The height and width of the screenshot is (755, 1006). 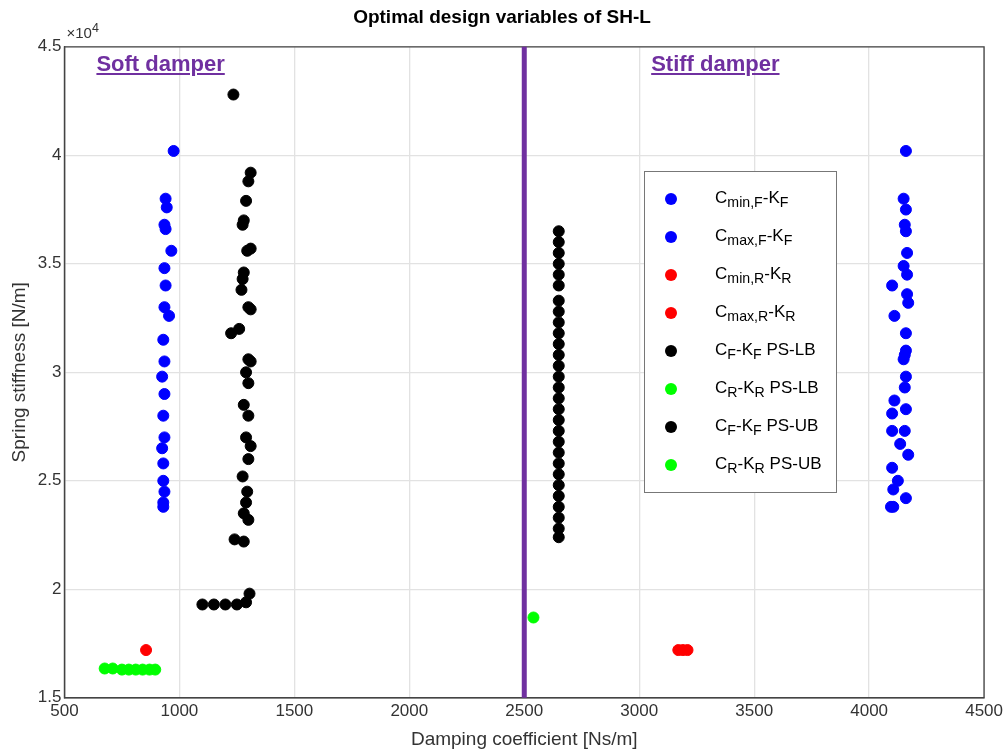 What do you see at coordinates (294, 710) in the screenshot?
I see `x-tick-label: 1500` at bounding box center [294, 710].